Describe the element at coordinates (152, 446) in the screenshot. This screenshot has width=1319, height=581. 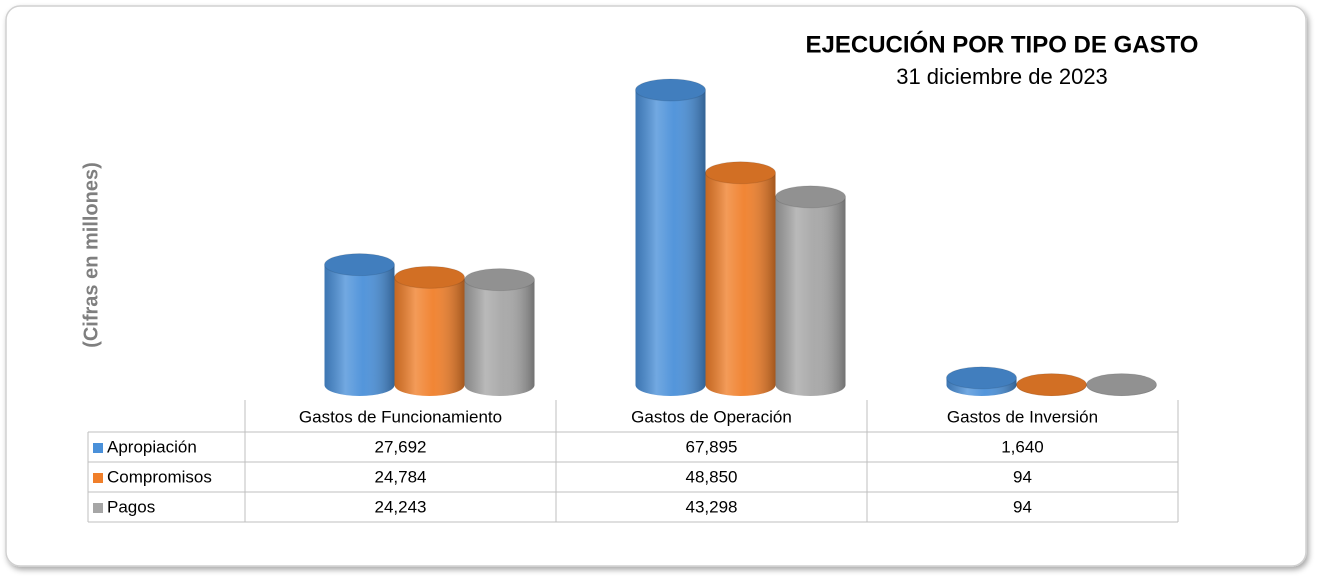
I see `legend-label: Apropiación` at that location.